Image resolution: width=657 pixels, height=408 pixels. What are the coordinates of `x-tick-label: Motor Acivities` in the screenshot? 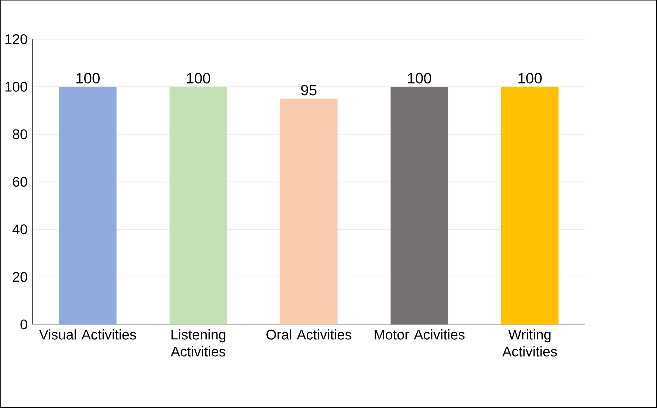 It's located at (419, 334).